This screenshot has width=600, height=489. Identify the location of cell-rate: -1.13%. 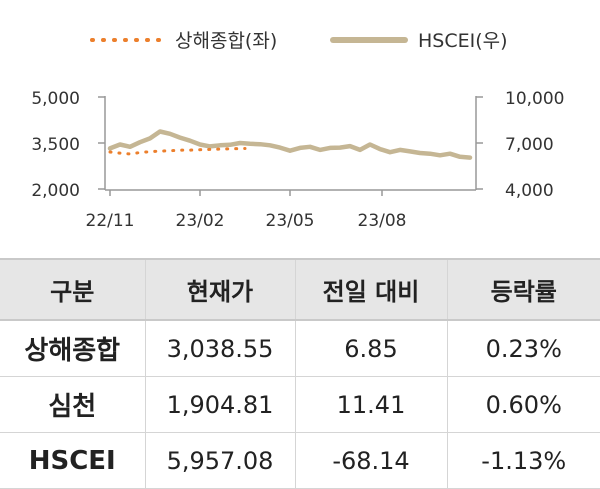
(523, 460).